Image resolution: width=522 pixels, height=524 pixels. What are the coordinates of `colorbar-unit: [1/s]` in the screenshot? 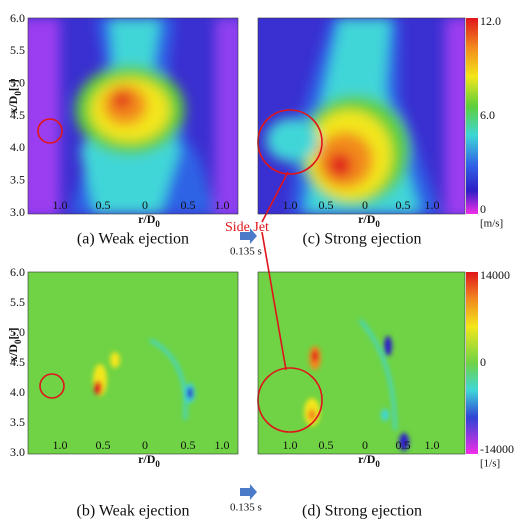 It's located at (490, 464).